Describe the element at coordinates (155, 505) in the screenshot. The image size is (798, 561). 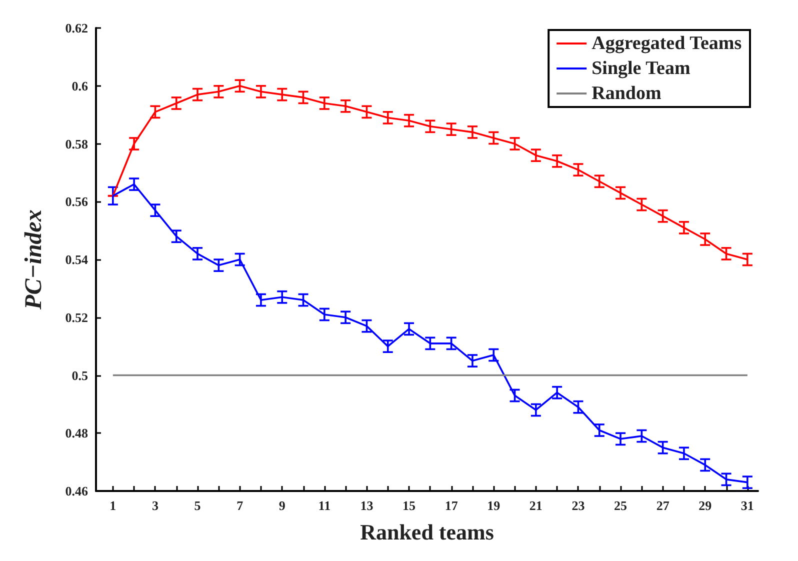
I see `x-tick-label: 3` at that location.